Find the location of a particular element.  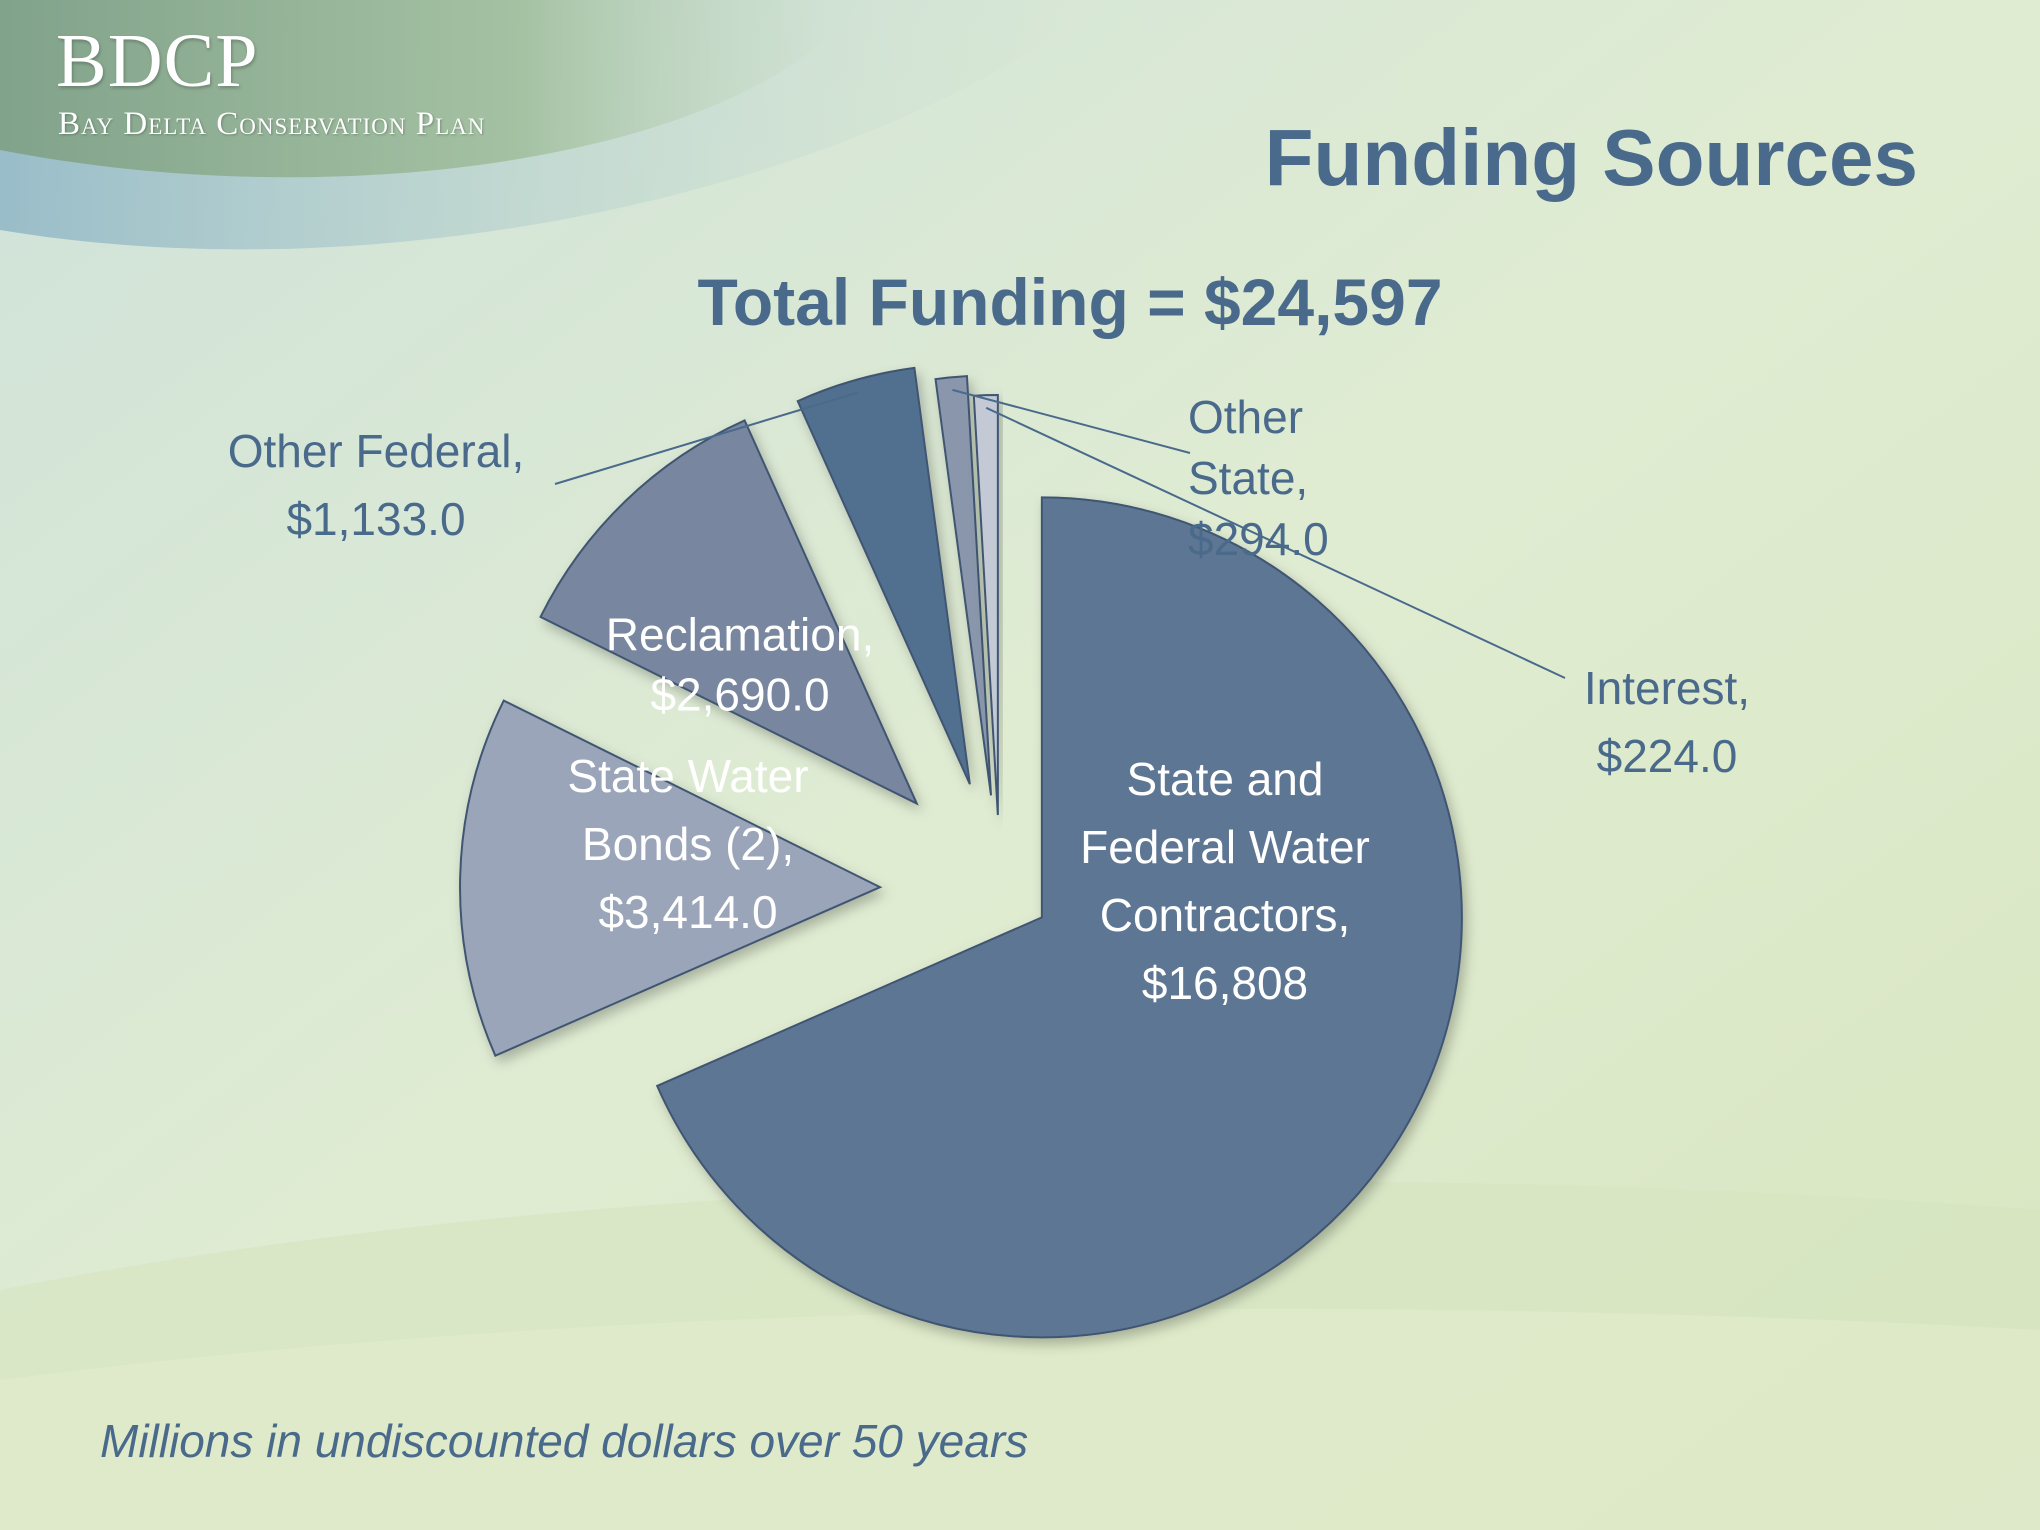

logo-text: BDCP is located at coordinates (157, 61).